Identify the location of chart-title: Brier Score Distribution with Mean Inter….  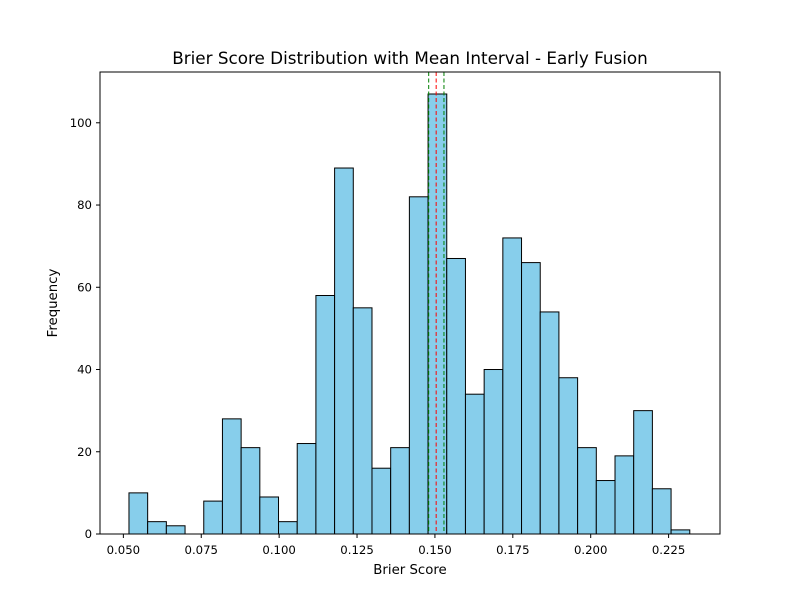
(410, 58).